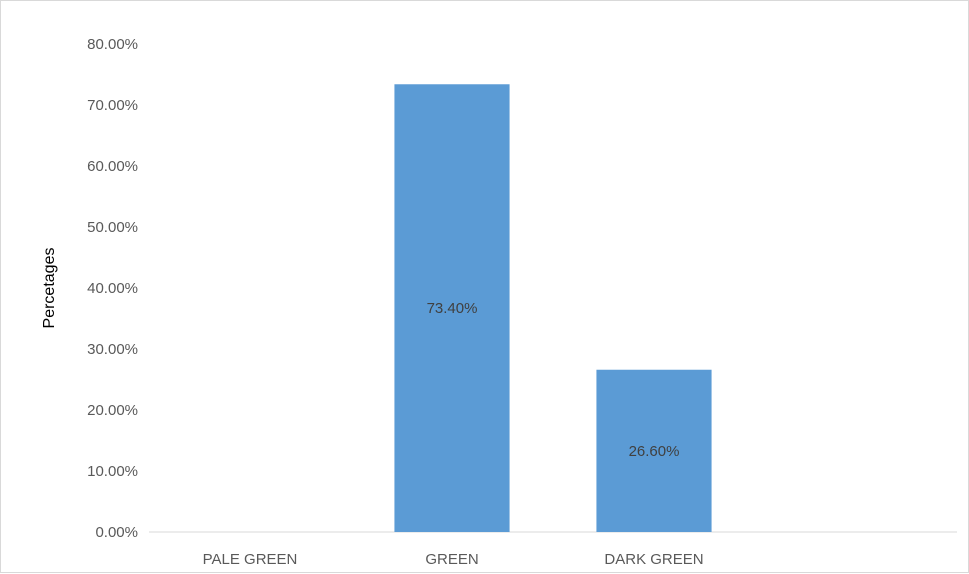  I want to click on y-tick-label: 0.00%, so click(116, 532).